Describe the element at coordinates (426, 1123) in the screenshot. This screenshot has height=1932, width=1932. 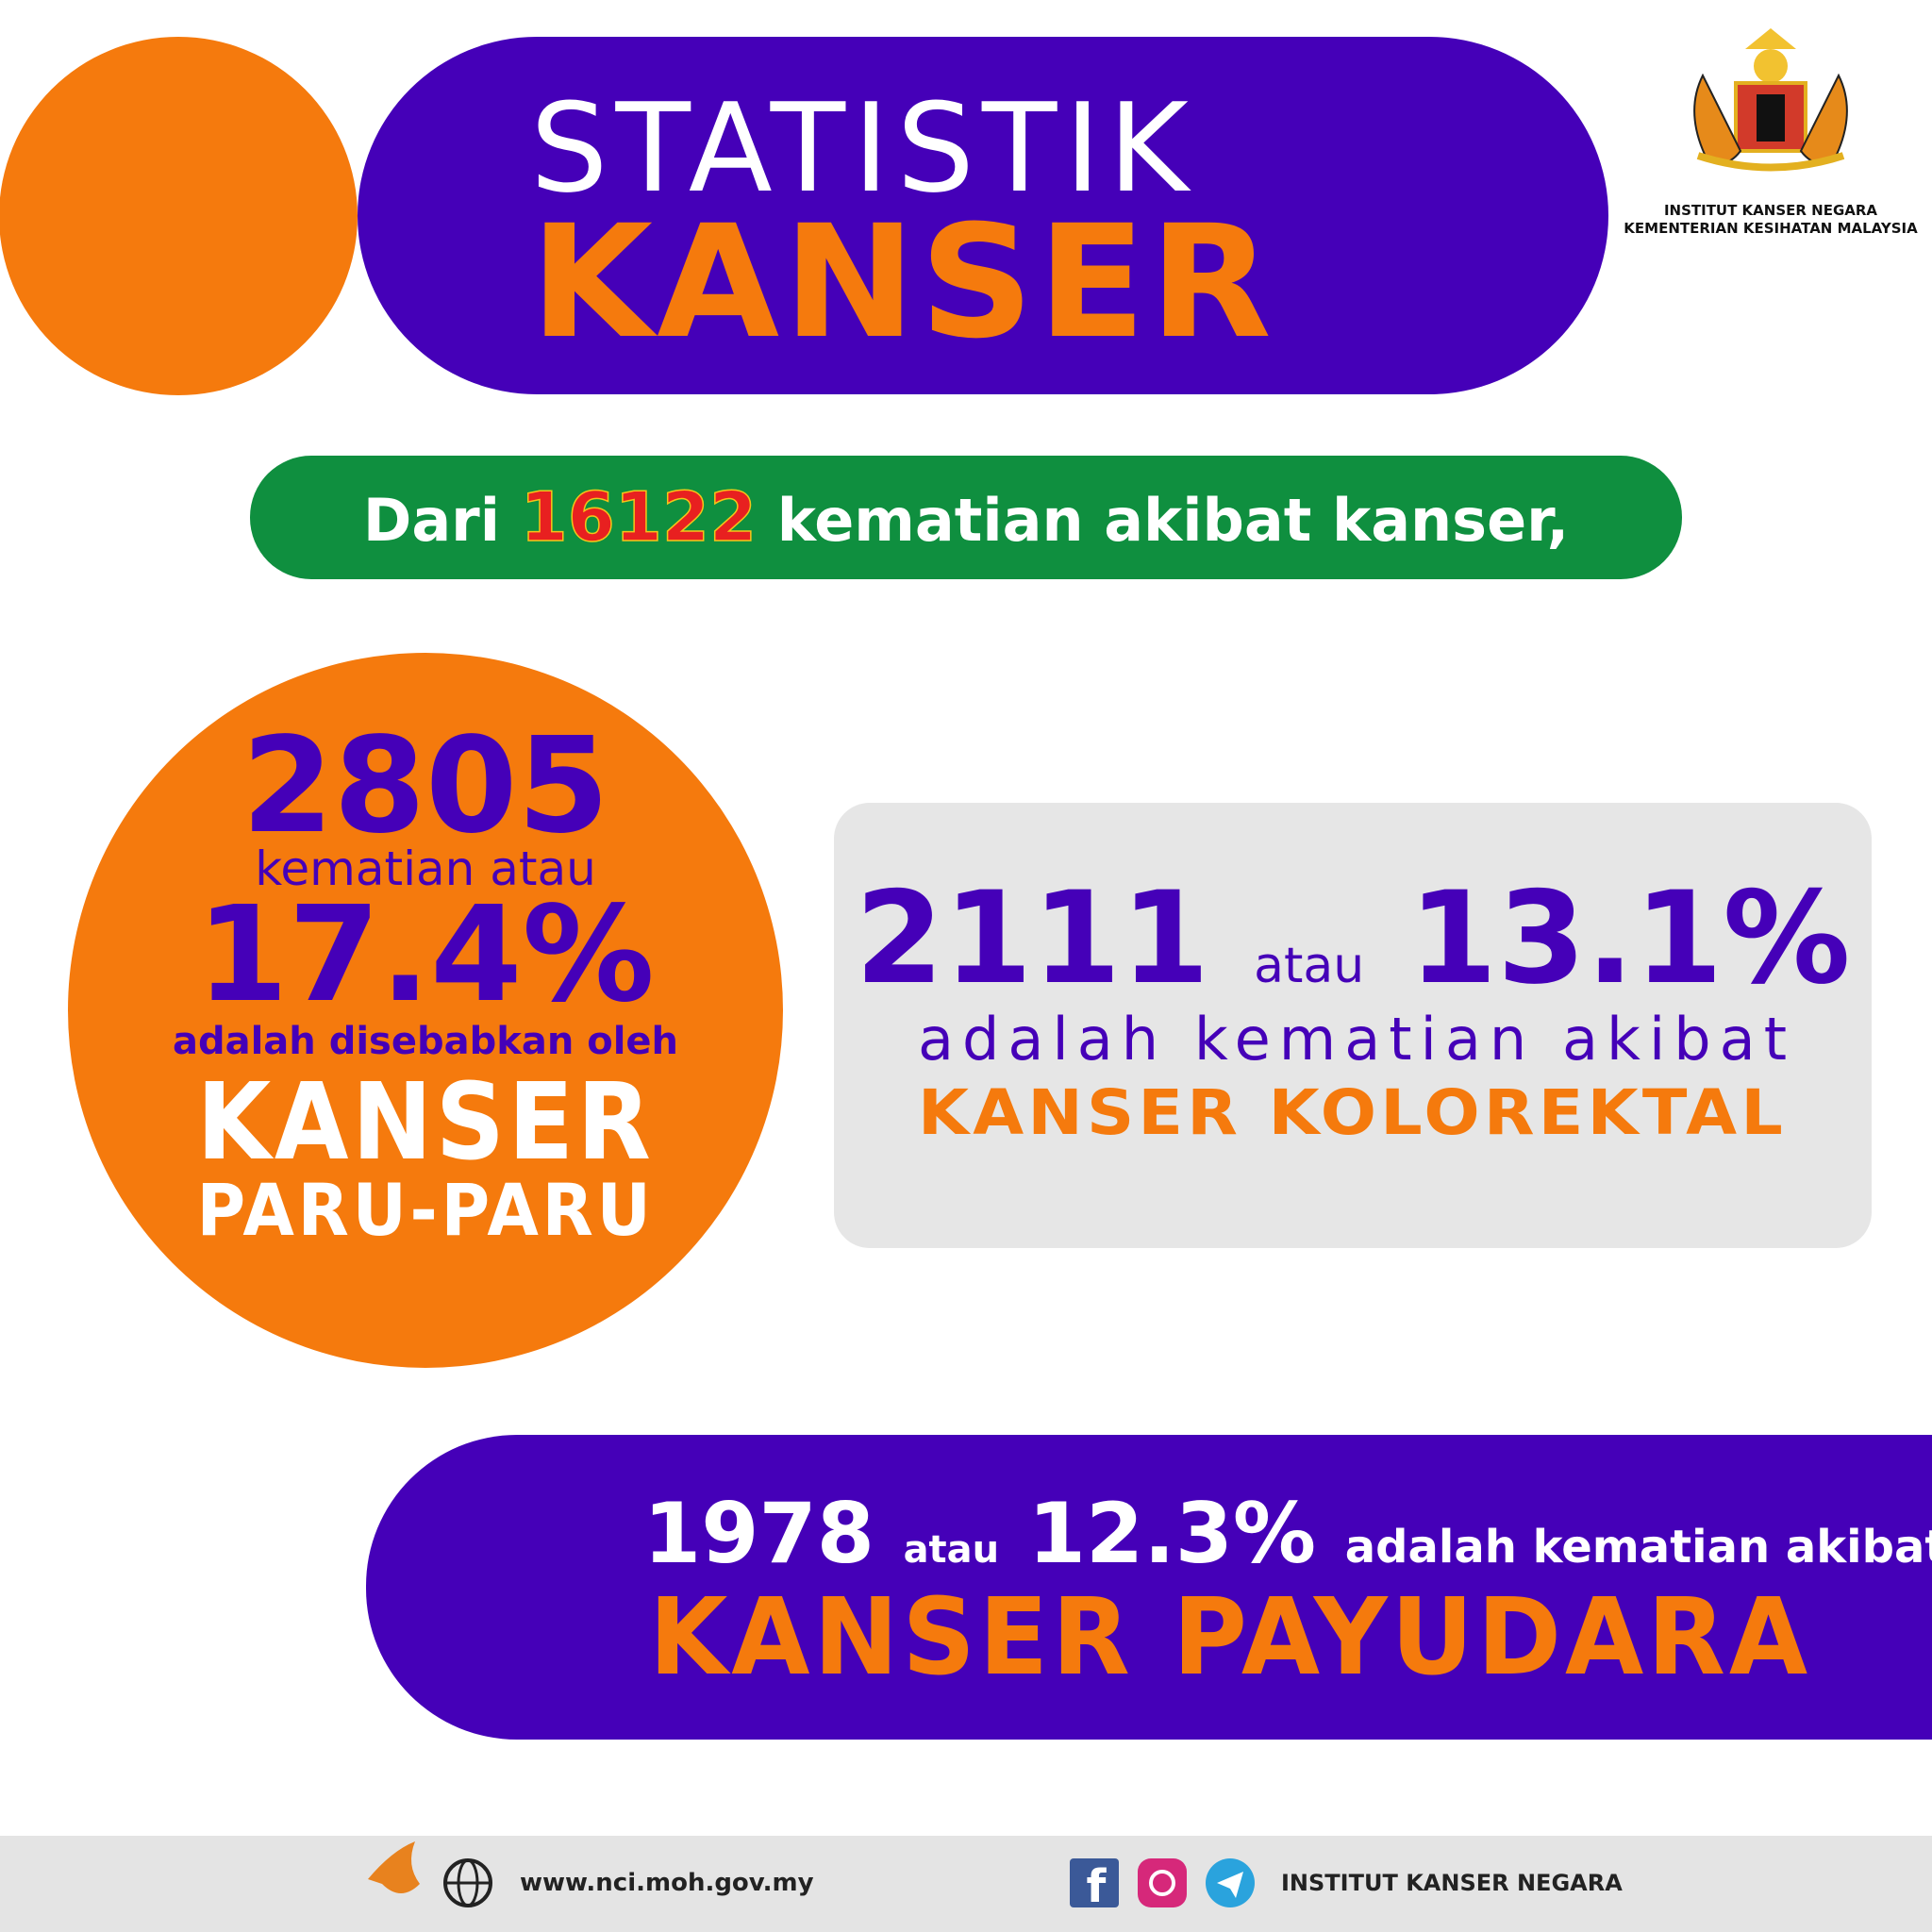
I see `lung-name1: KANSER` at that location.